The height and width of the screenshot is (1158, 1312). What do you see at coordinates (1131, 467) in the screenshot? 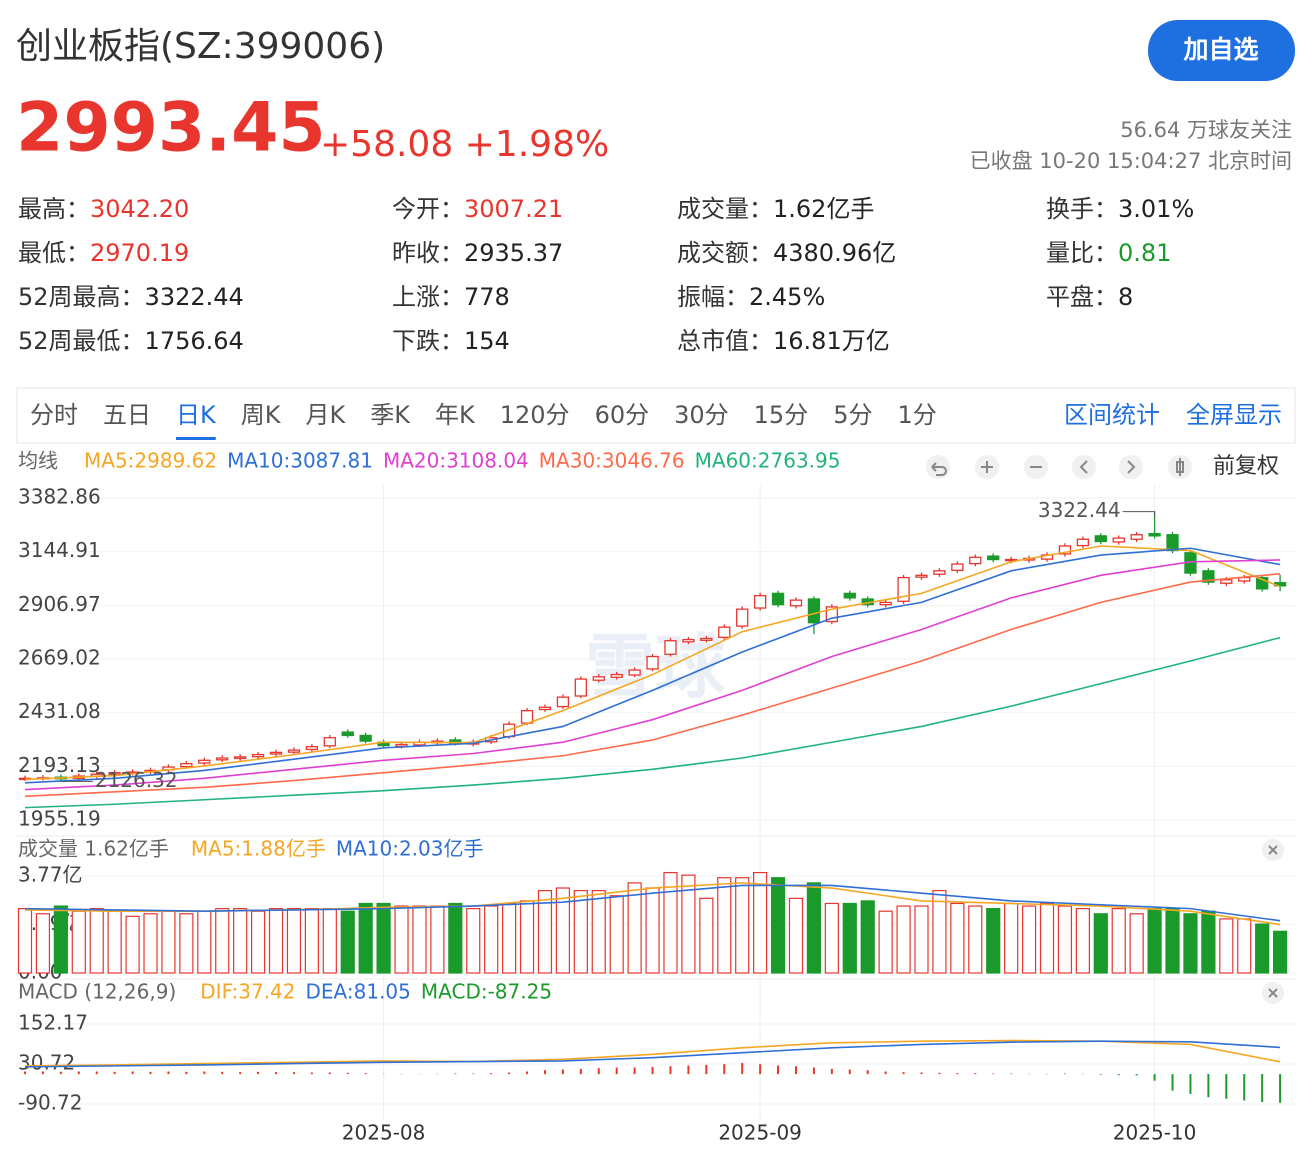
I see `right-icon` at bounding box center [1131, 467].